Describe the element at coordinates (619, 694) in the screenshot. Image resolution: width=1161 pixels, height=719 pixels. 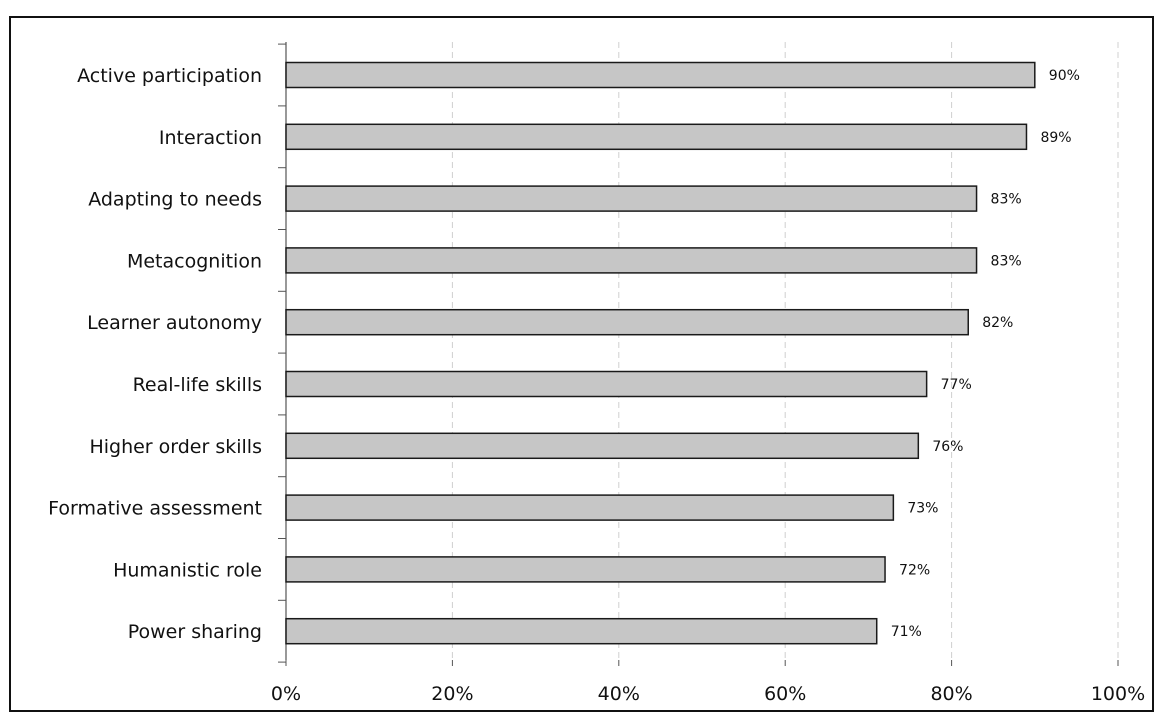
I see `x-tick-label: 40%` at that location.